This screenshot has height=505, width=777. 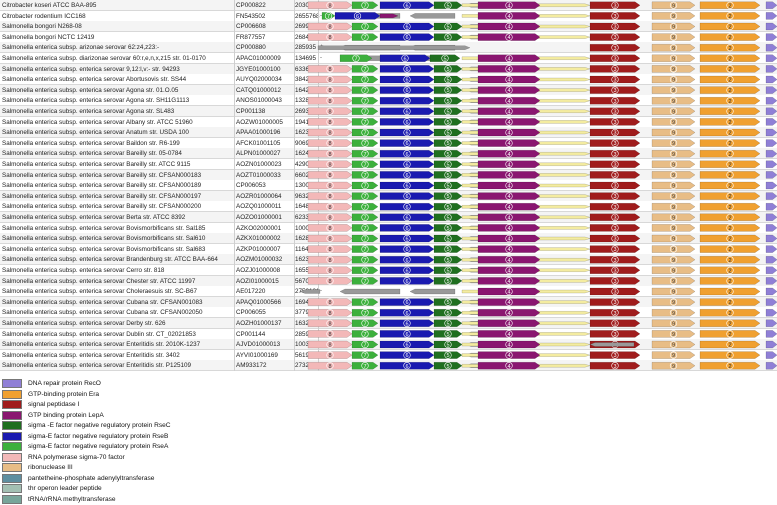 I want to click on genome-position: 9069, so click(x=302, y=143).